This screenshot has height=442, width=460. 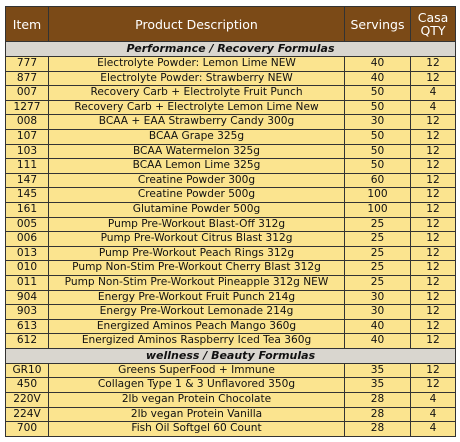 I want to click on cell: 613, so click(x=27, y=326).